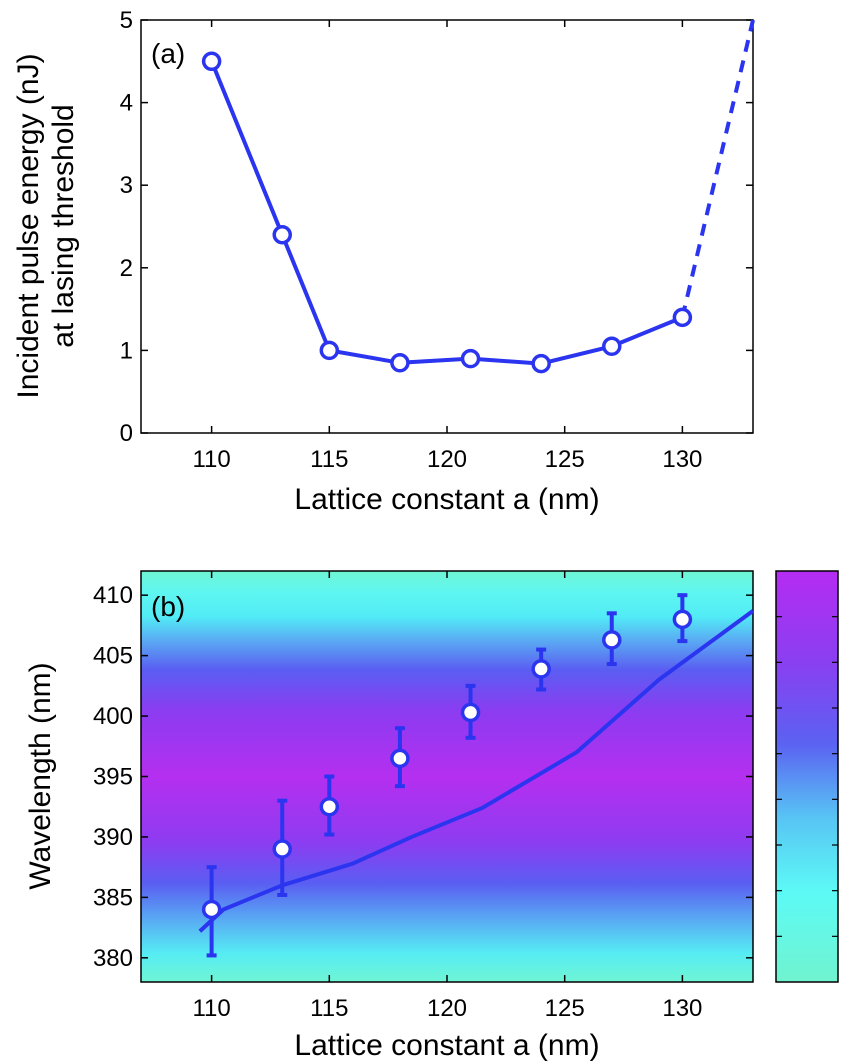 Image resolution: width=847 pixels, height=1063 pixels. Describe the element at coordinates (168, 606) in the screenshot. I see `panel-b-label: (b)` at that location.